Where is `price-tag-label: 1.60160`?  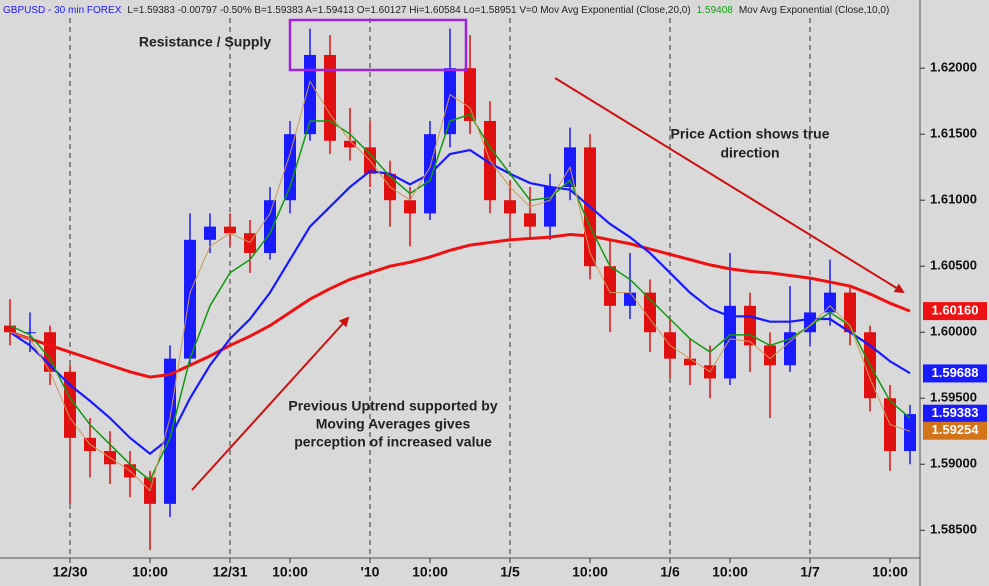 price-tag-label: 1.60160 is located at coordinates (955, 310).